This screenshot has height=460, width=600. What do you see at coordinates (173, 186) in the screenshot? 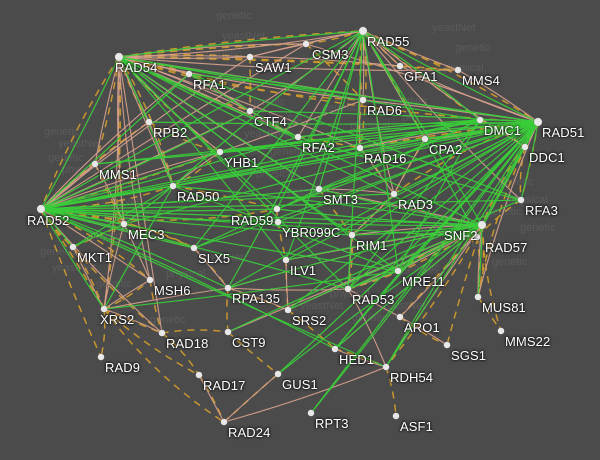
I see `graph-node-rad50` at bounding box center [173, 186].